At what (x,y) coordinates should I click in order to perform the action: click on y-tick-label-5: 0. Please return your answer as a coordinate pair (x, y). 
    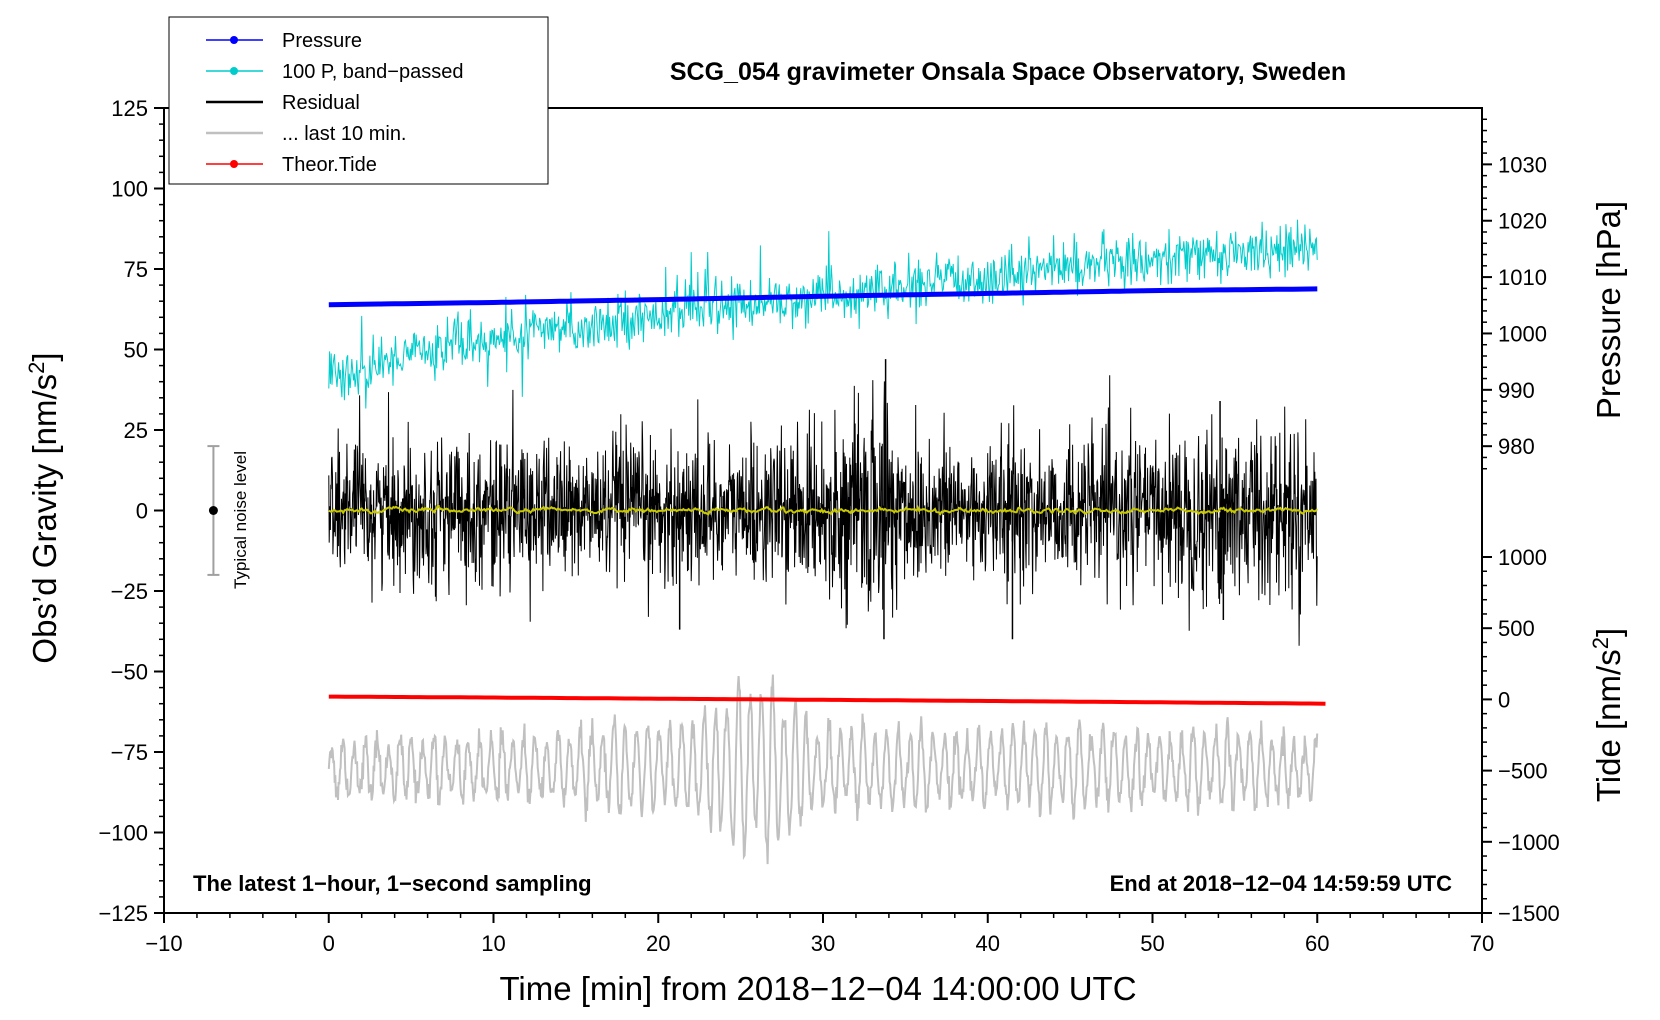
    Looking at the image, I should click on (142, 511).